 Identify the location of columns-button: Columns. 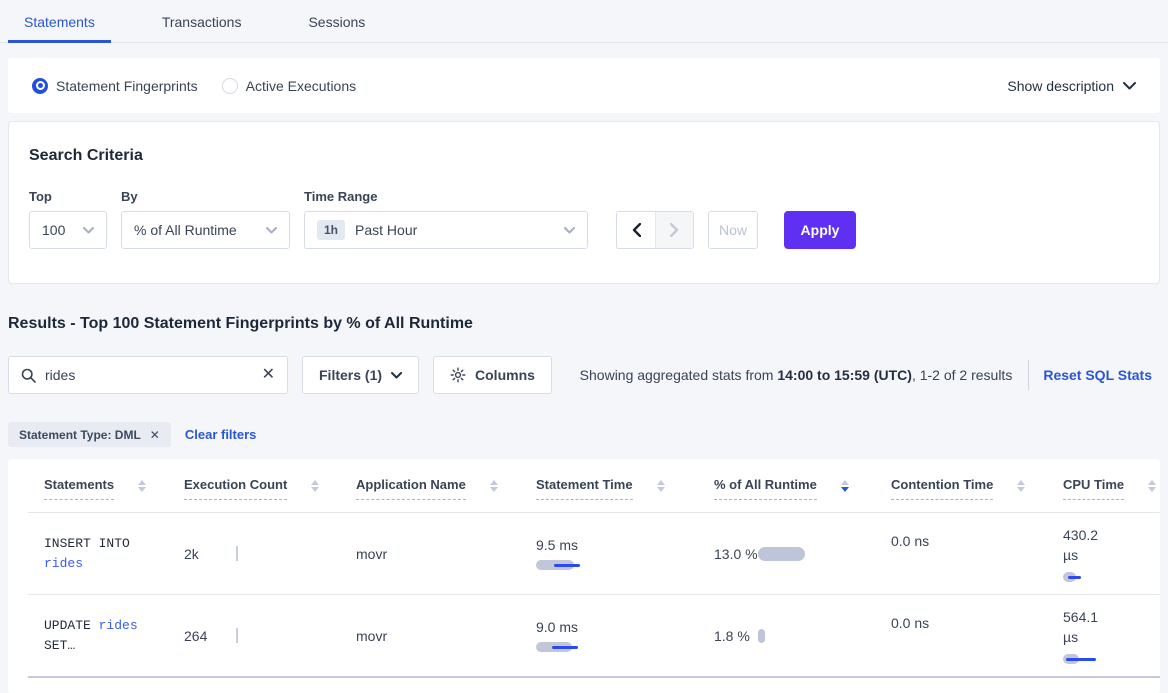
(492, 375).